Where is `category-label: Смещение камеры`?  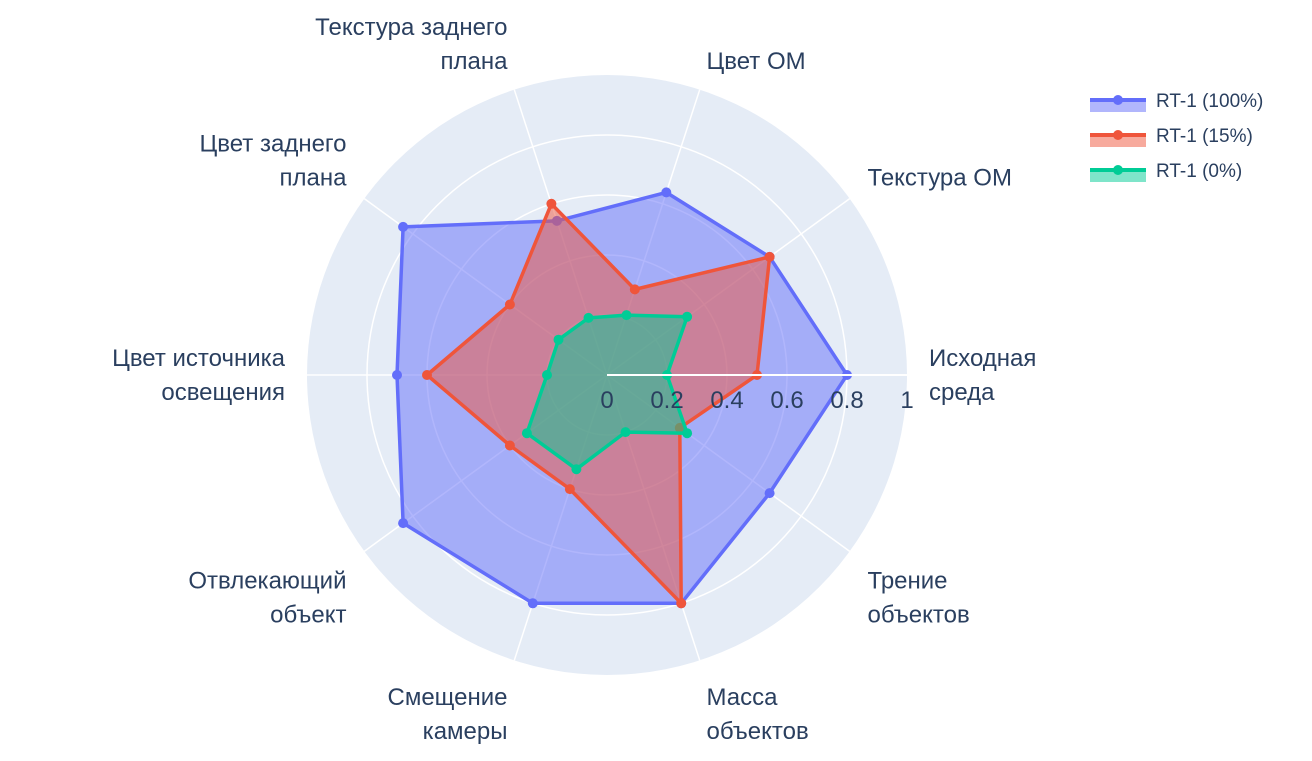 category-label: Смещение камеры is located at coordinates (447, 714).